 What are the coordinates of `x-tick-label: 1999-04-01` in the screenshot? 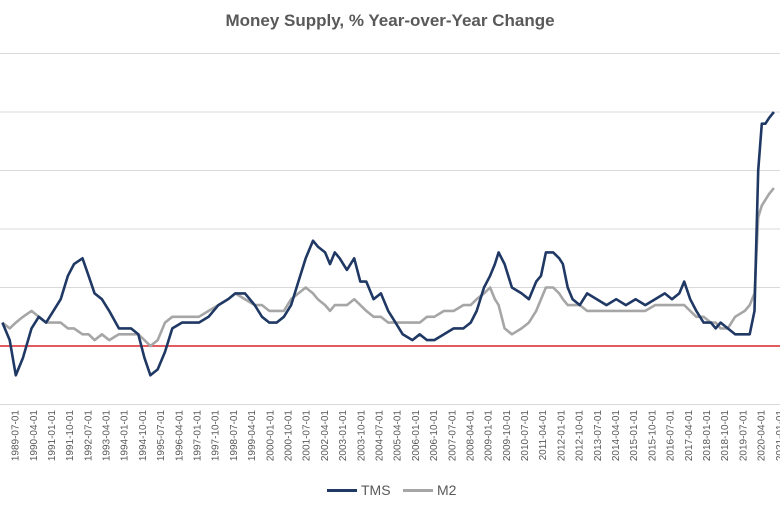 It's located at (252, 436).